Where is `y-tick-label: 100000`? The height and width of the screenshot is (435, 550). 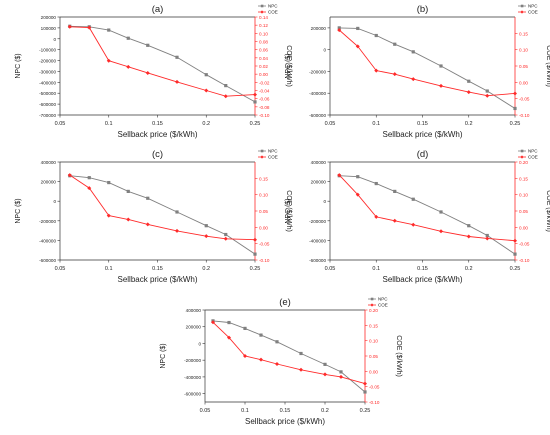
y-tick-label: 100000 is located at coordinates (49, 28).